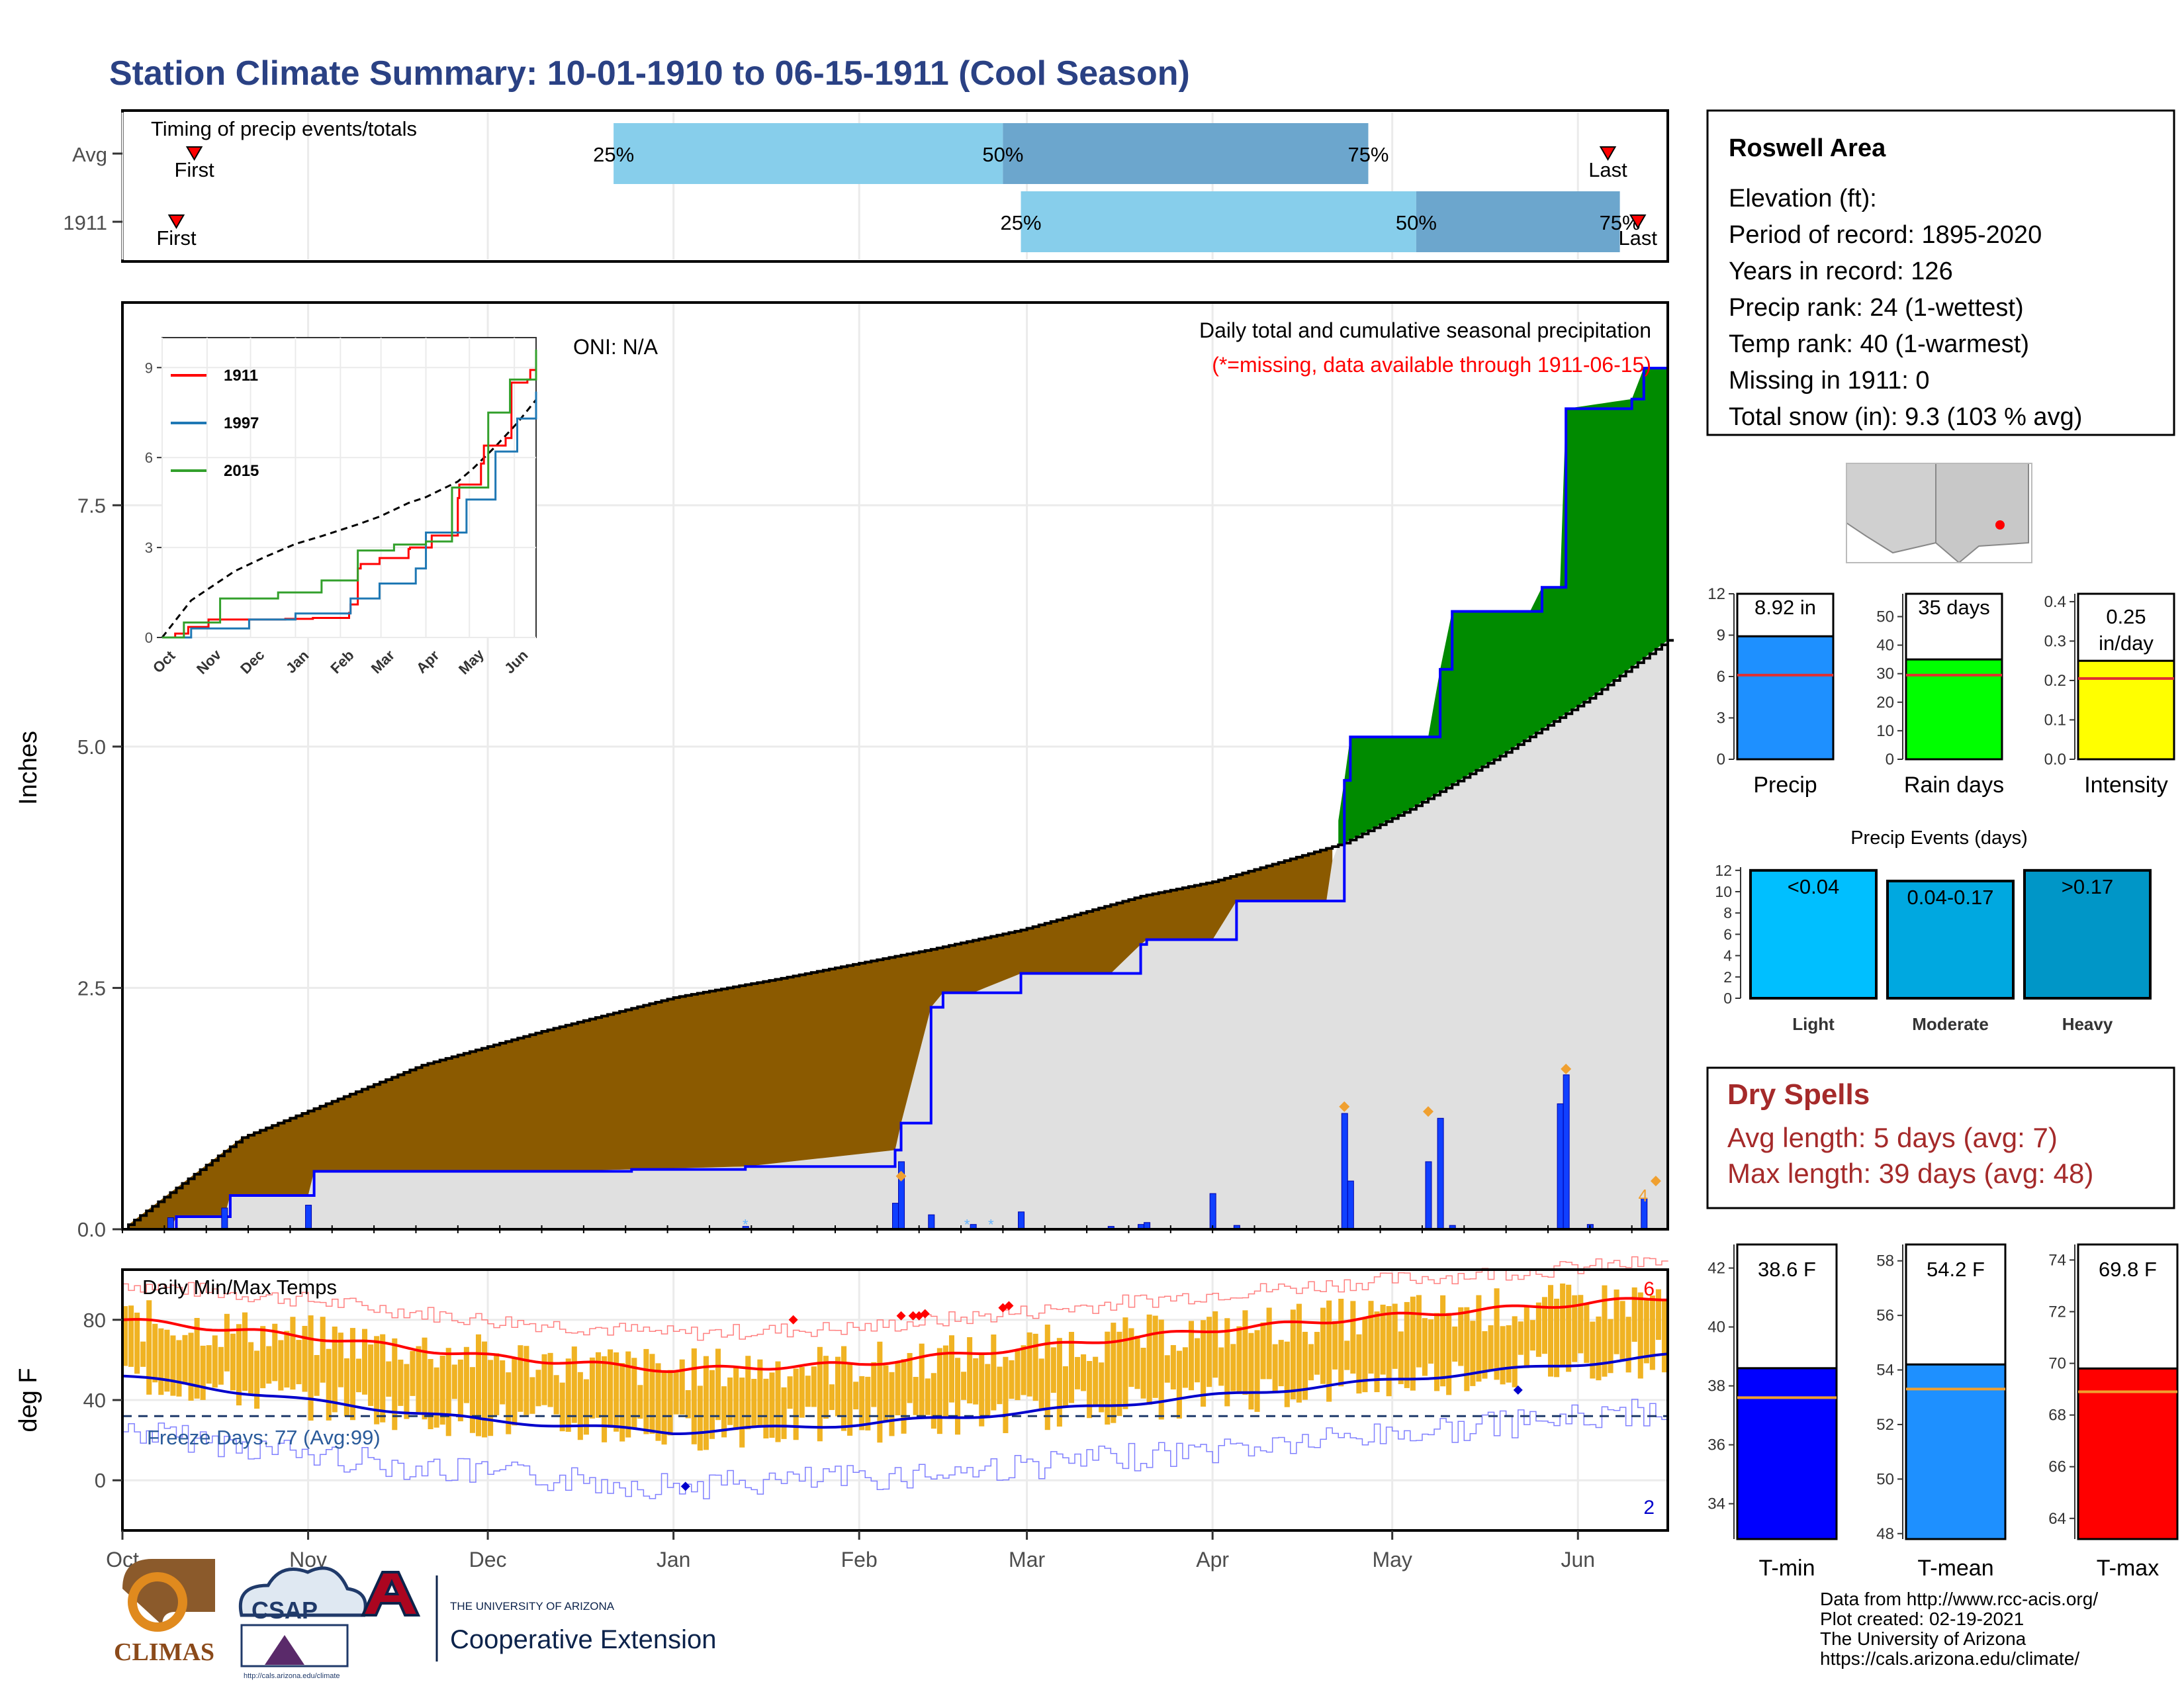 This screenshot has height=1688, width=2184. What do you see at coordinates (390, 1594) in the screenshot?
I see `ua-block-a` at bounding box center [390, 1594].